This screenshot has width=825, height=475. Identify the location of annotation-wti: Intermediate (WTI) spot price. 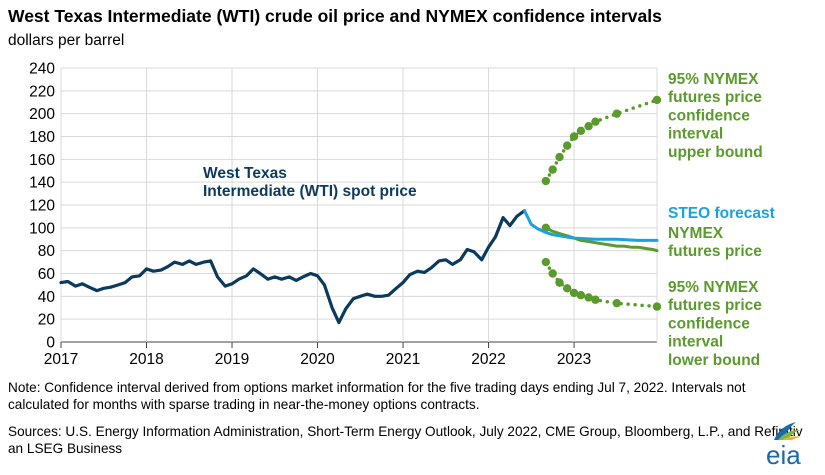
(310, 191).